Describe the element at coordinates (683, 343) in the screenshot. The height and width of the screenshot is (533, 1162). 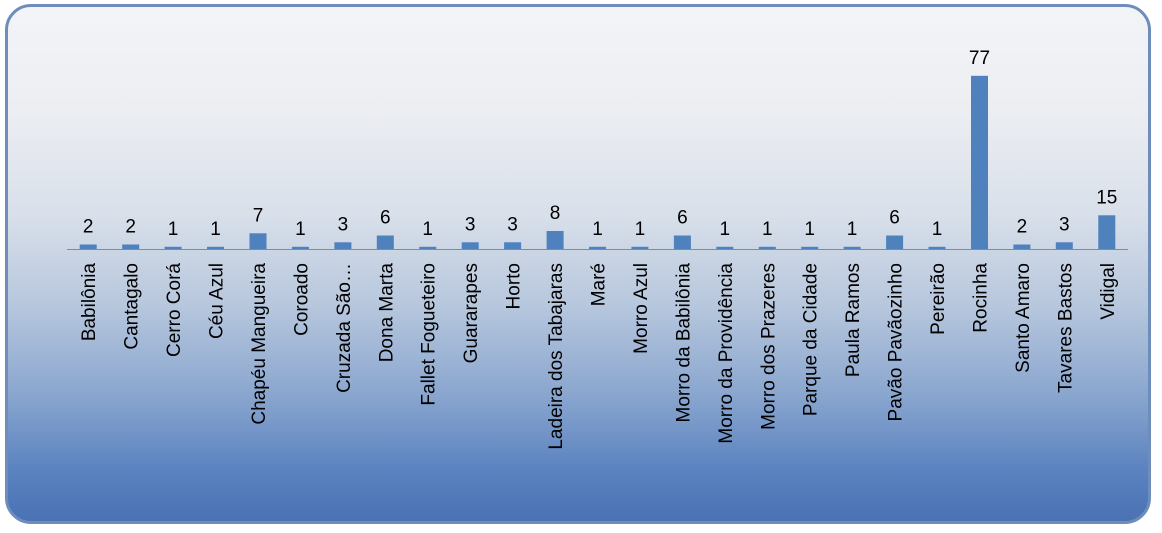
I see `category-label: Morro da Babilônia` at that location.